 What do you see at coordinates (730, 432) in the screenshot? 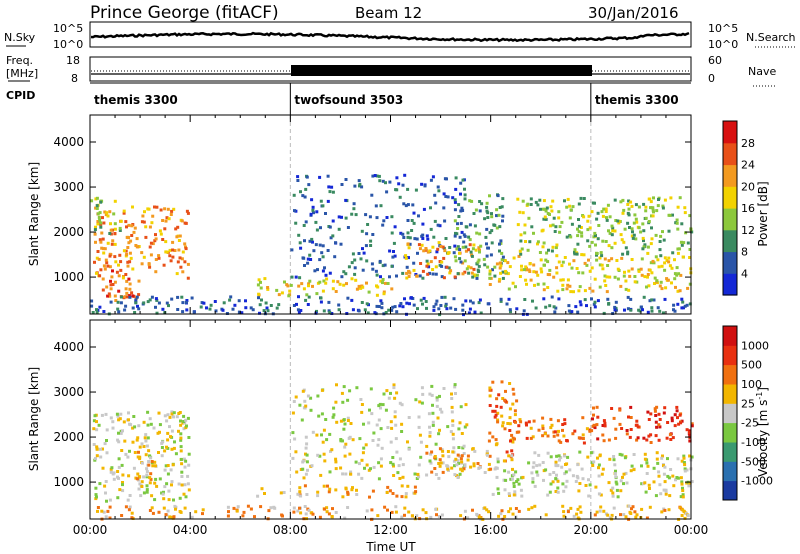
I see `colorbar-segment` at bounding box center [730, 432].